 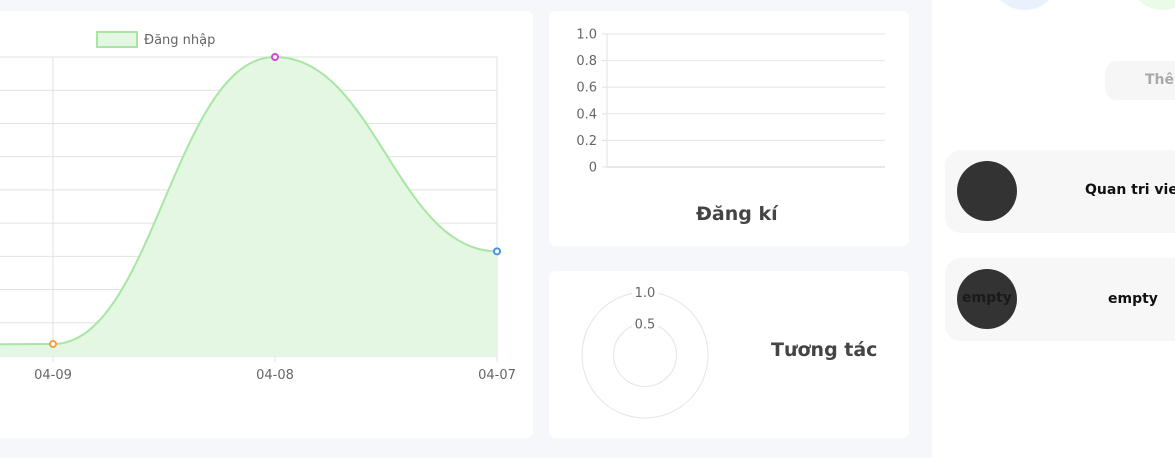 What do you see at coordinates (179, 40) in the screenshot?
I see `legend-label: Đăng nhập` at bounding box center [179, 40].